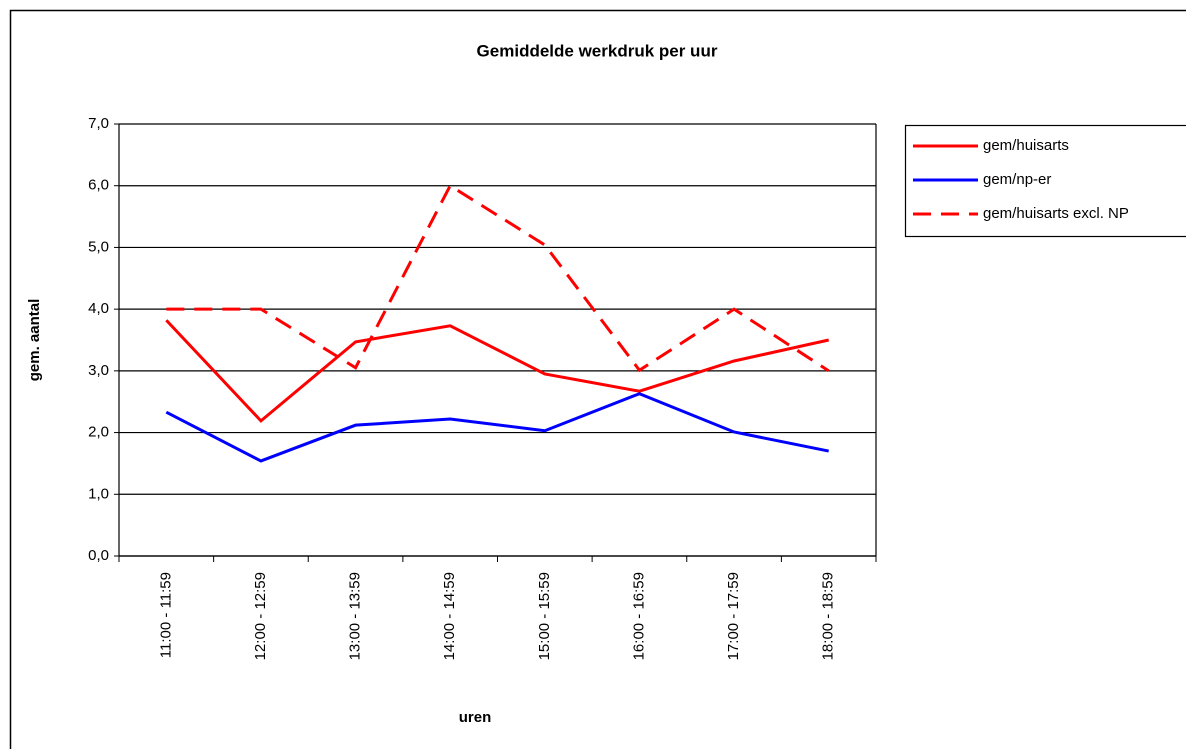 The image size is (1186, 749). Describe the element at coordinates (355, 616) in the screenshot. I see `x-tick-label: 13:00 - 13:59` at that location.